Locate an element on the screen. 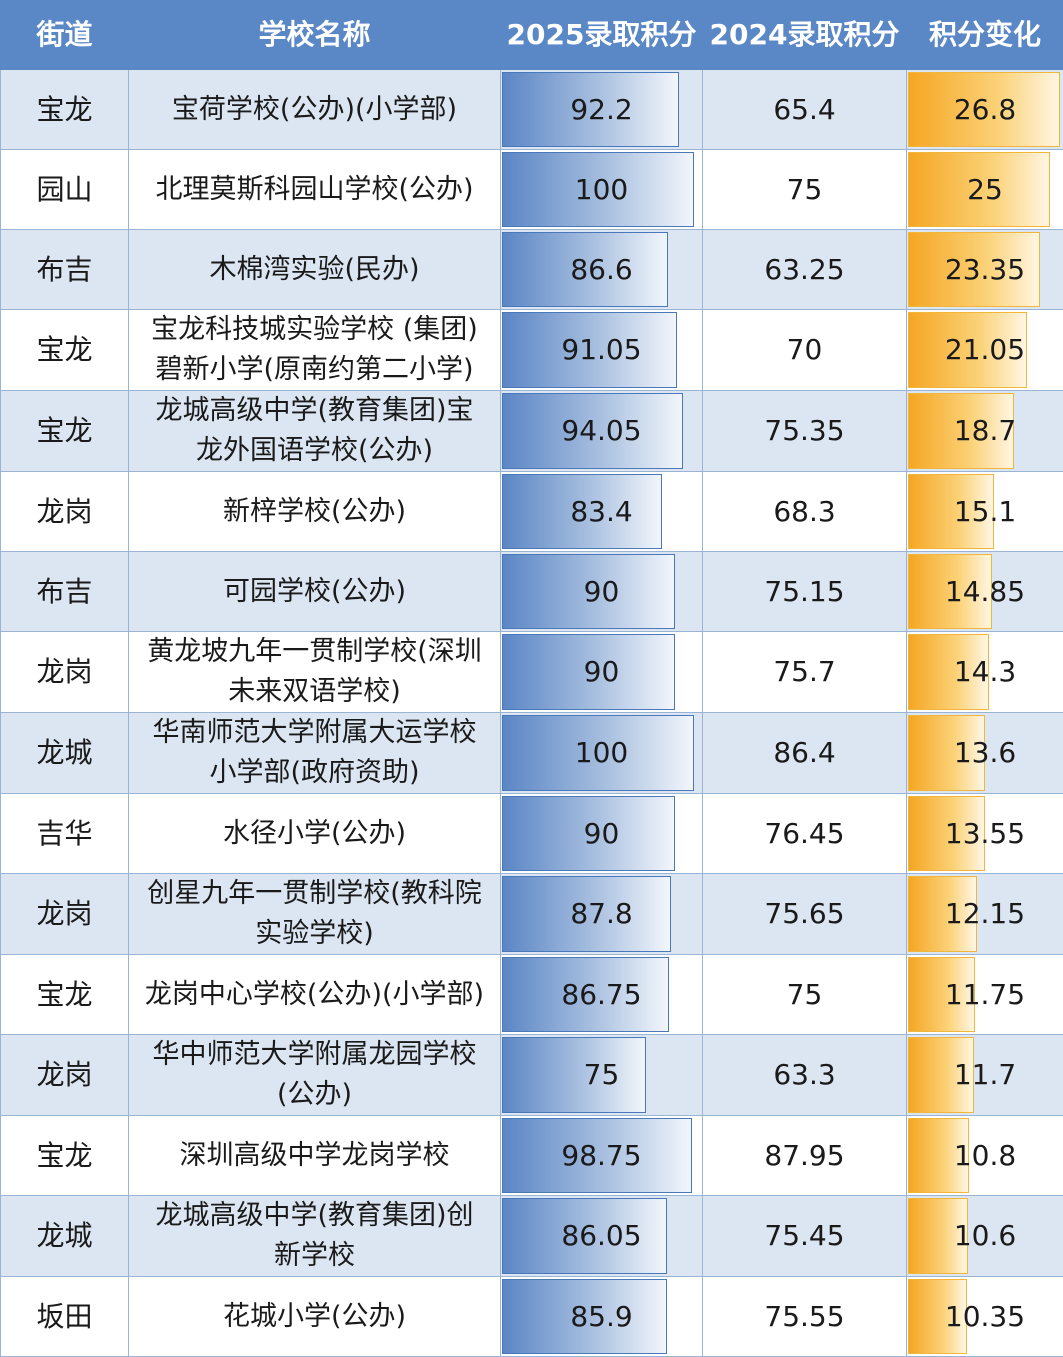 This screenshot has width=1063, height=1357. change-cell: 26.8 is located at coordinates (985, 110).